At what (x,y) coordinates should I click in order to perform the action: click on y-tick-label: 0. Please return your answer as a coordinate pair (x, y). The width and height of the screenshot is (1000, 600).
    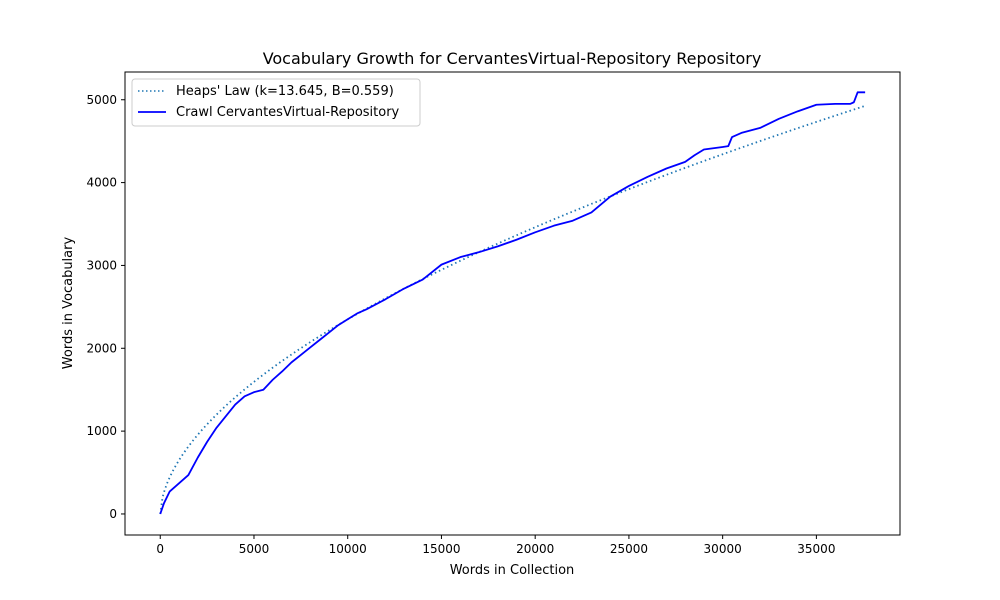
    Looking at the image, I should click on (113, 514).